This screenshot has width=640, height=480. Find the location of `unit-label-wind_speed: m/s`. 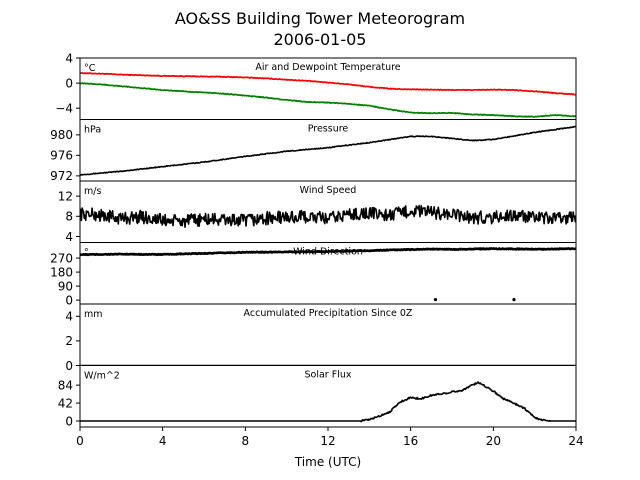

unit-label-wind_speed: m/s is located at coordinates (92, 191).